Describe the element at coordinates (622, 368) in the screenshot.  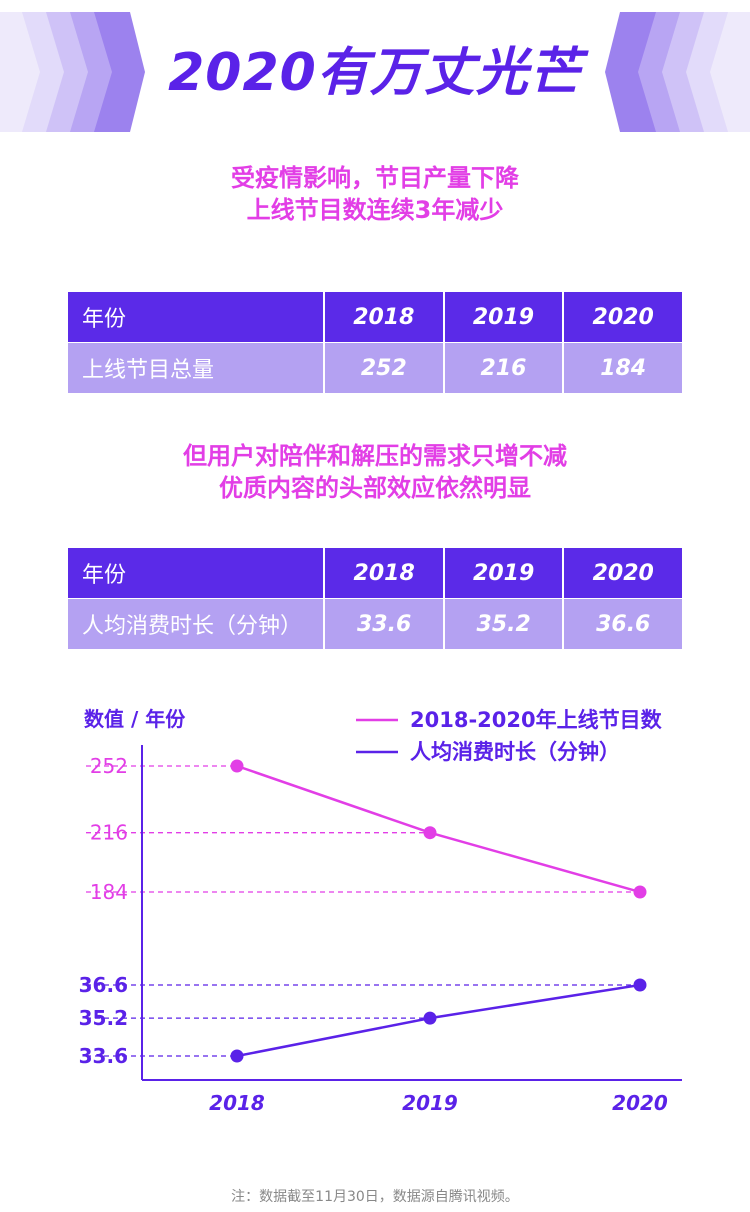
I see `value-cell: 184` at that location.